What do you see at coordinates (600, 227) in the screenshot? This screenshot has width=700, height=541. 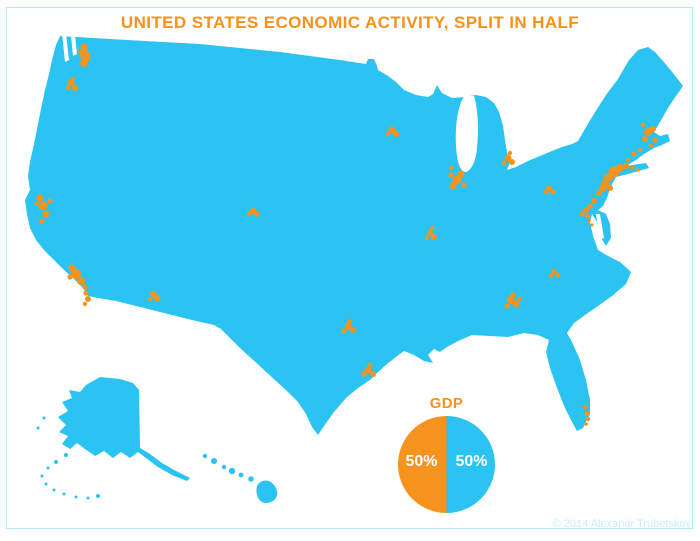 I see `chesapeake-bay` at bounding box center [600, 227].